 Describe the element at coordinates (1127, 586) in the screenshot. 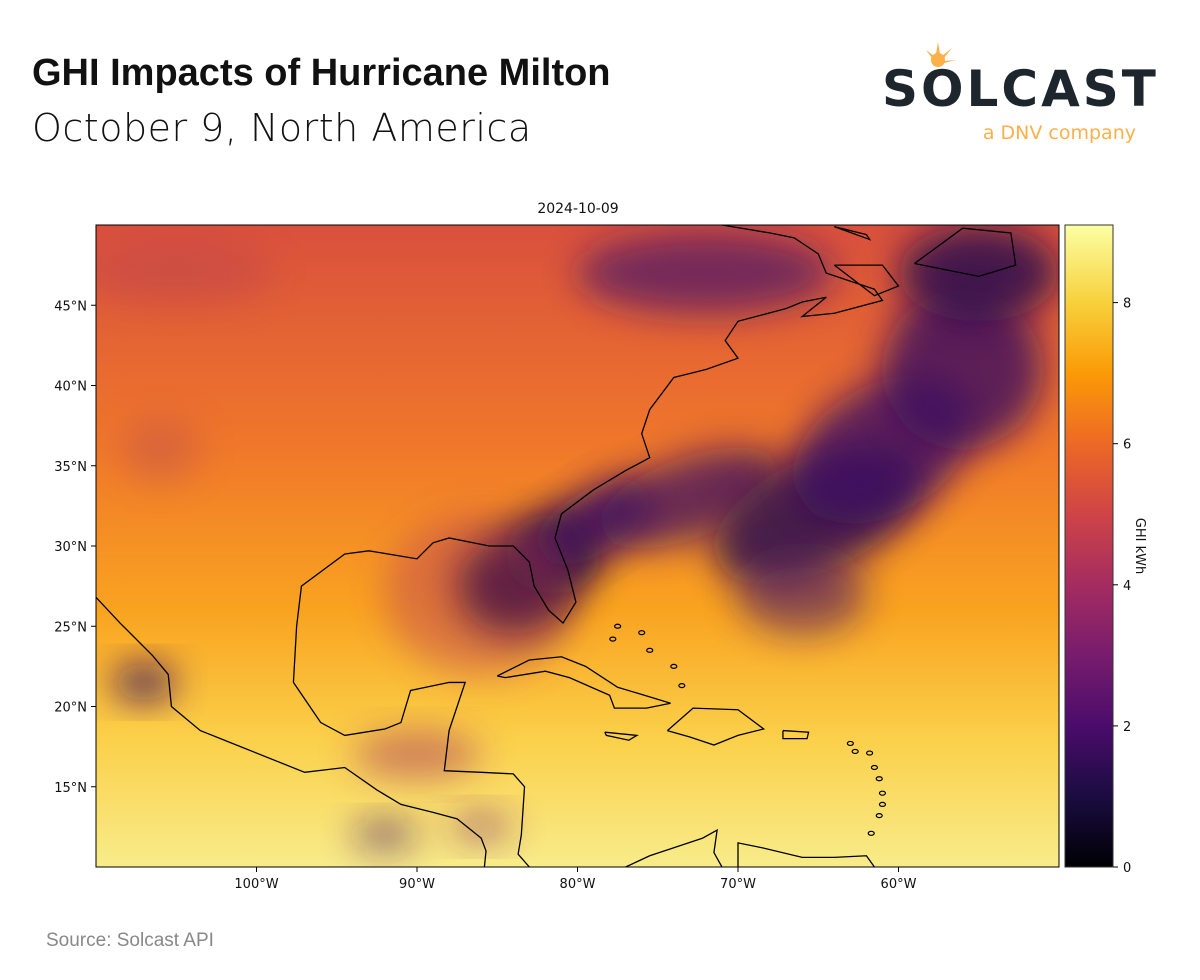

I see `colorbar-tick-label: 4` at that location.